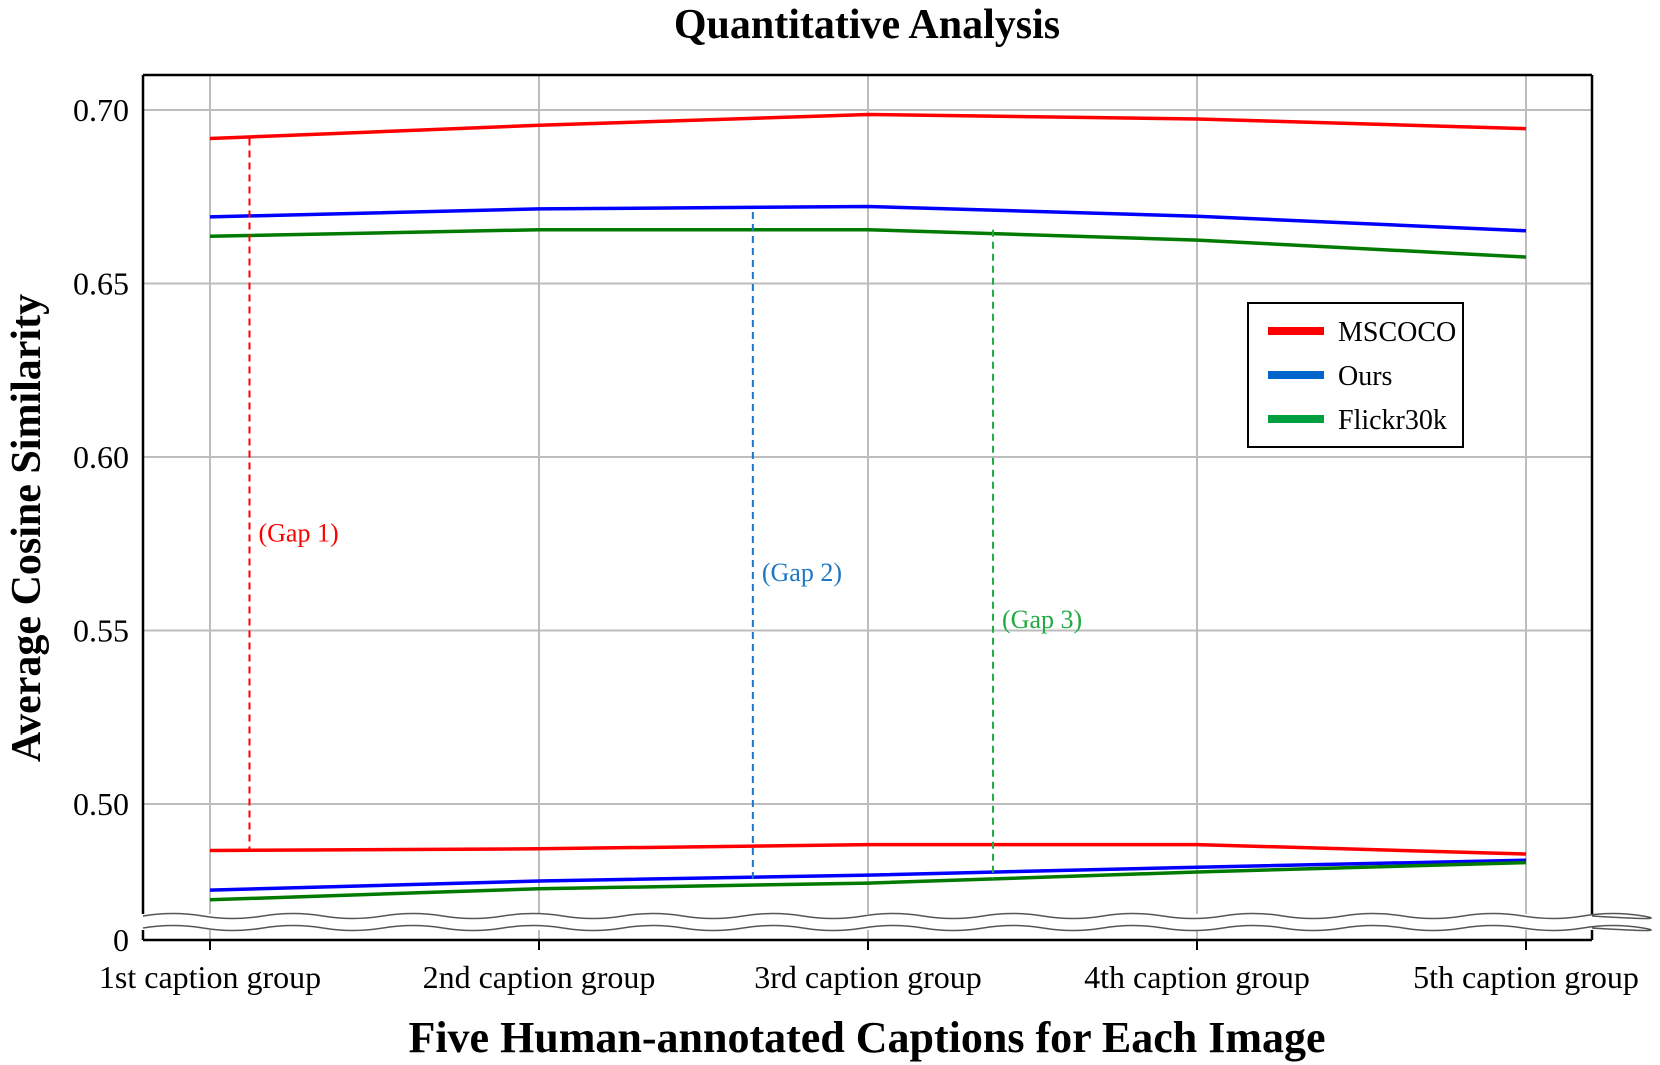 The image size is (1660, 1065). I want to click on legend: MSCOCO Ours Flickr30k, so click(1355, 375).